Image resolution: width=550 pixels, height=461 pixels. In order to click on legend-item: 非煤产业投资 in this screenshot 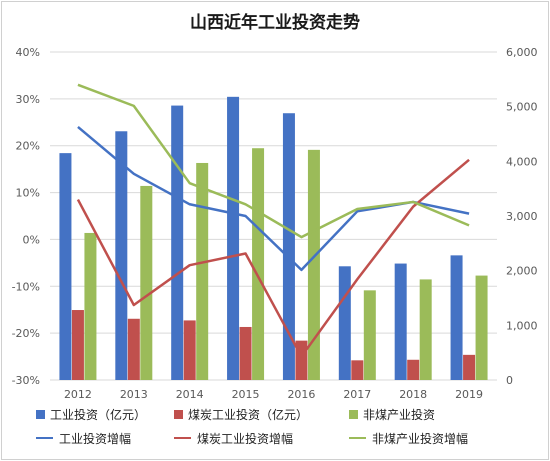, I will do `click(429, 414)`.